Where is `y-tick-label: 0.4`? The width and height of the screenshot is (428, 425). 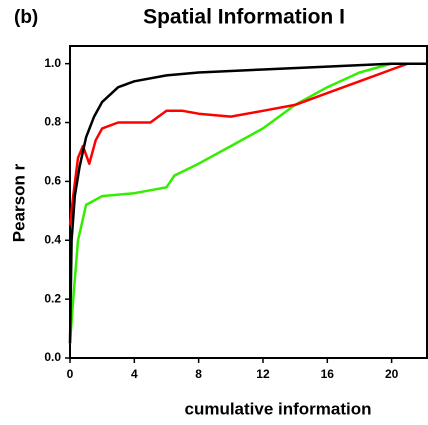 y-tick-label: 0.4 is located at coordinates (52, 239).